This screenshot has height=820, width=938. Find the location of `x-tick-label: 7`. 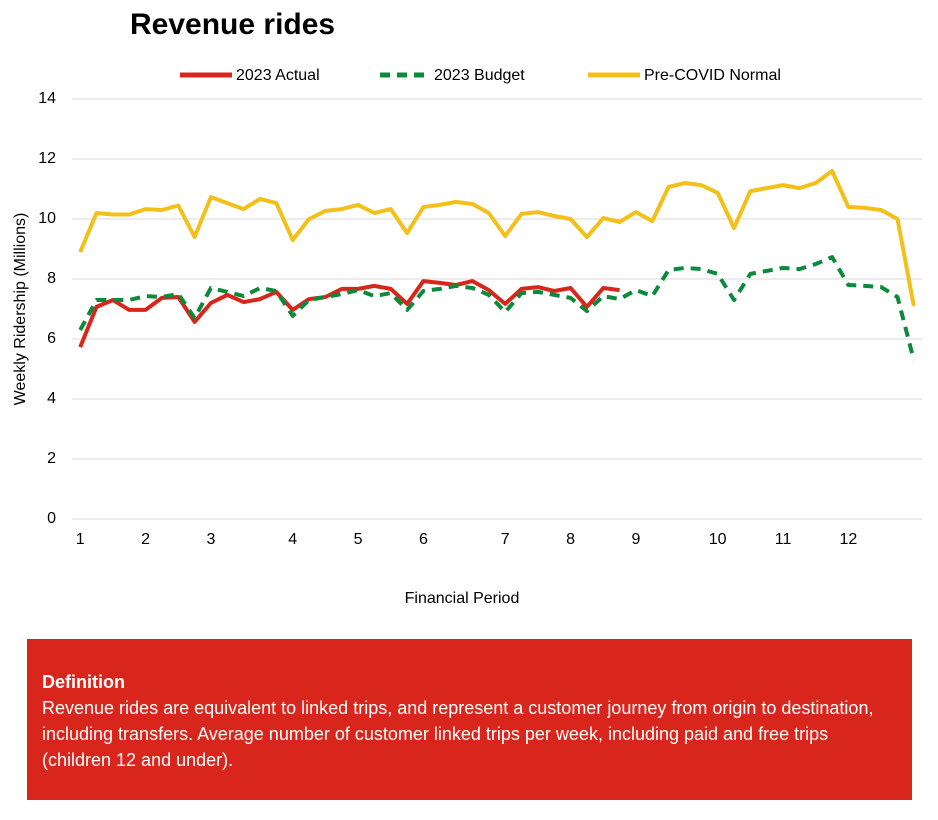

x-tick-label: 7 is located at coordinates (505, 539).